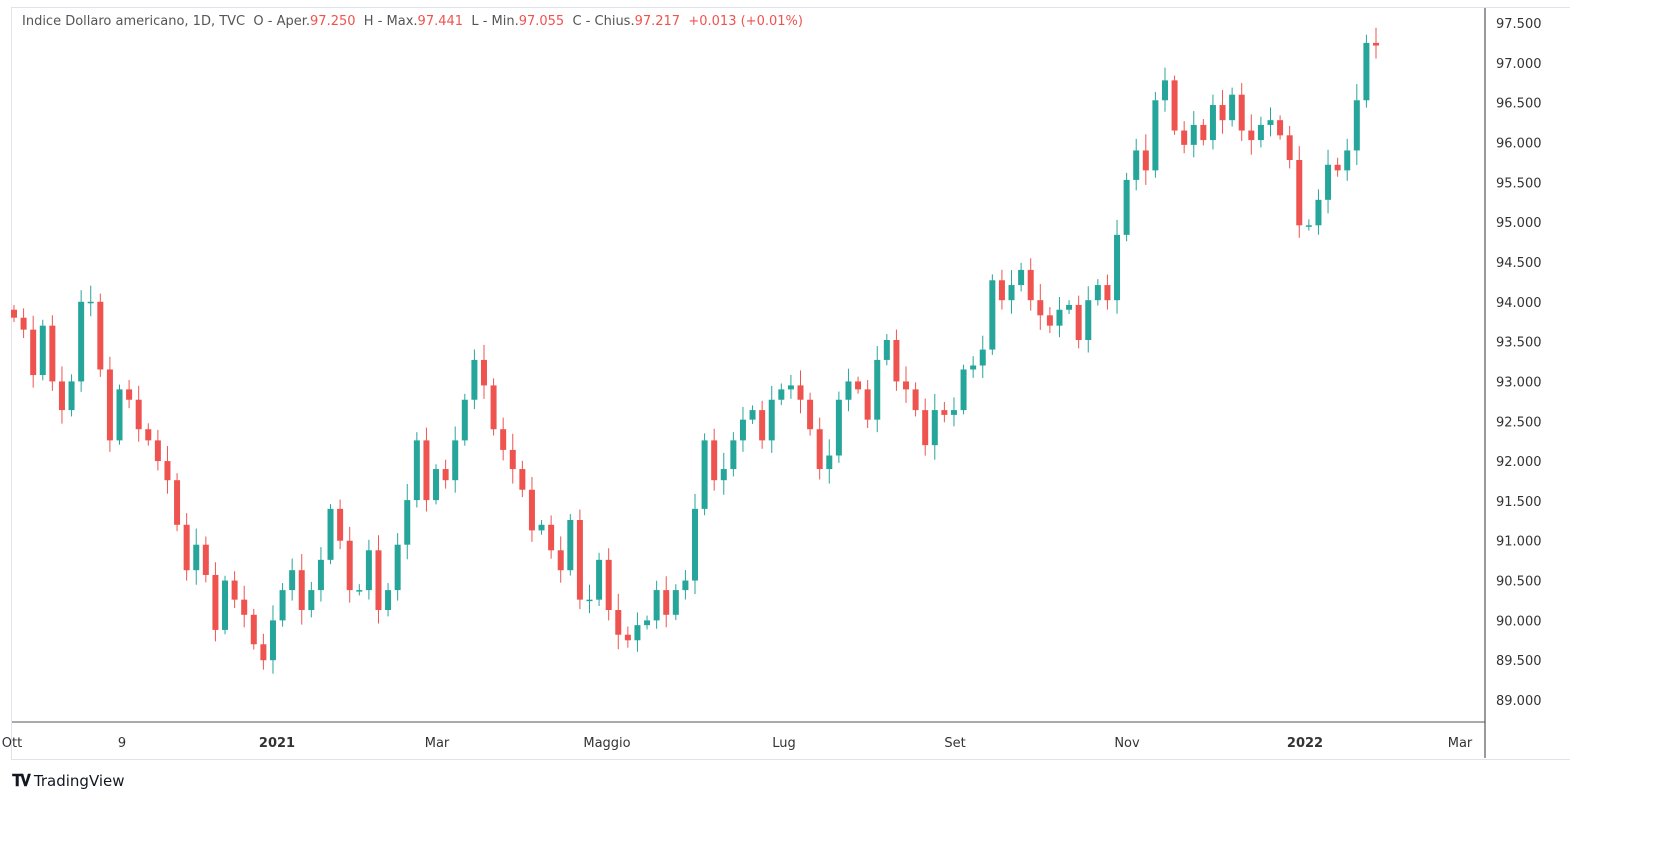 The image size is (1674, 852). I want to click on time-axis: Ott 9 2021 Mar Maggio Lug Set Nov 2022 Mar, so click(737, 743).